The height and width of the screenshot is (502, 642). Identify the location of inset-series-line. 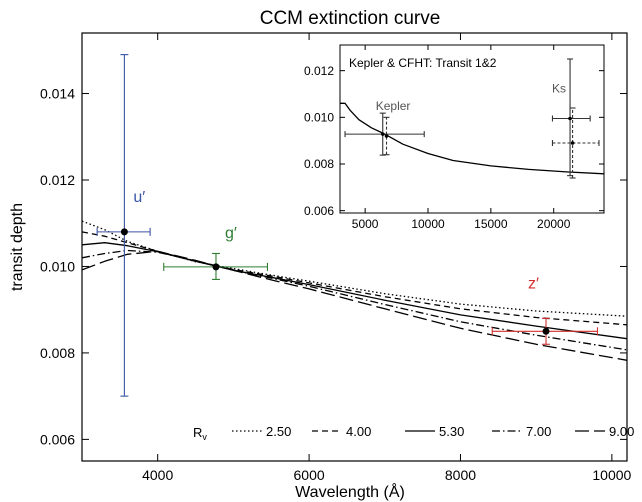
(472, 138).